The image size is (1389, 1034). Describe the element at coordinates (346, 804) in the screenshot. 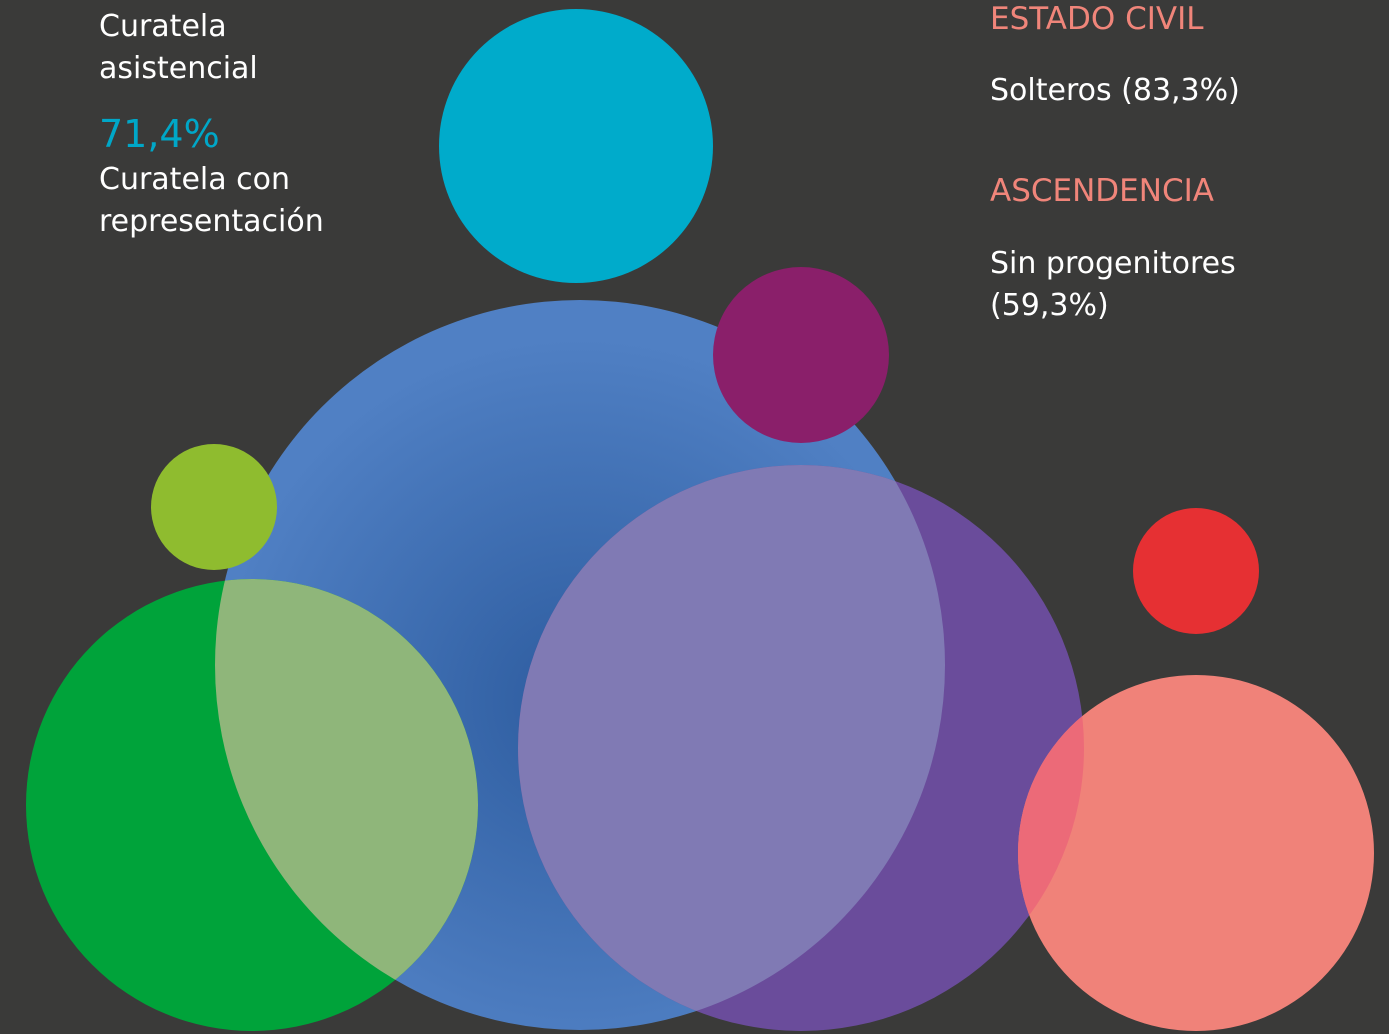

I see `circle-overlap` at that location.